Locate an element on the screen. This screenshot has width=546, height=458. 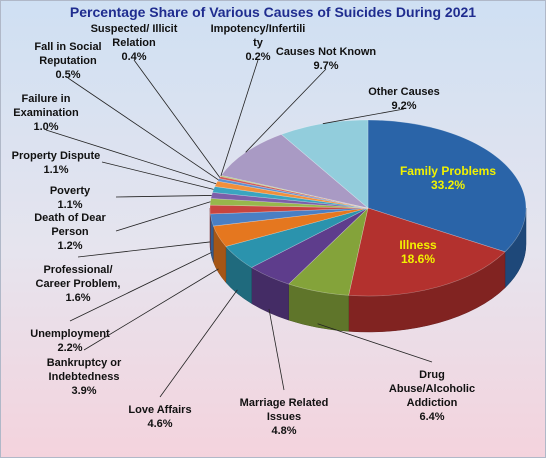
label-line-family-problems: Family Problems is located at coordinates (448, 171).